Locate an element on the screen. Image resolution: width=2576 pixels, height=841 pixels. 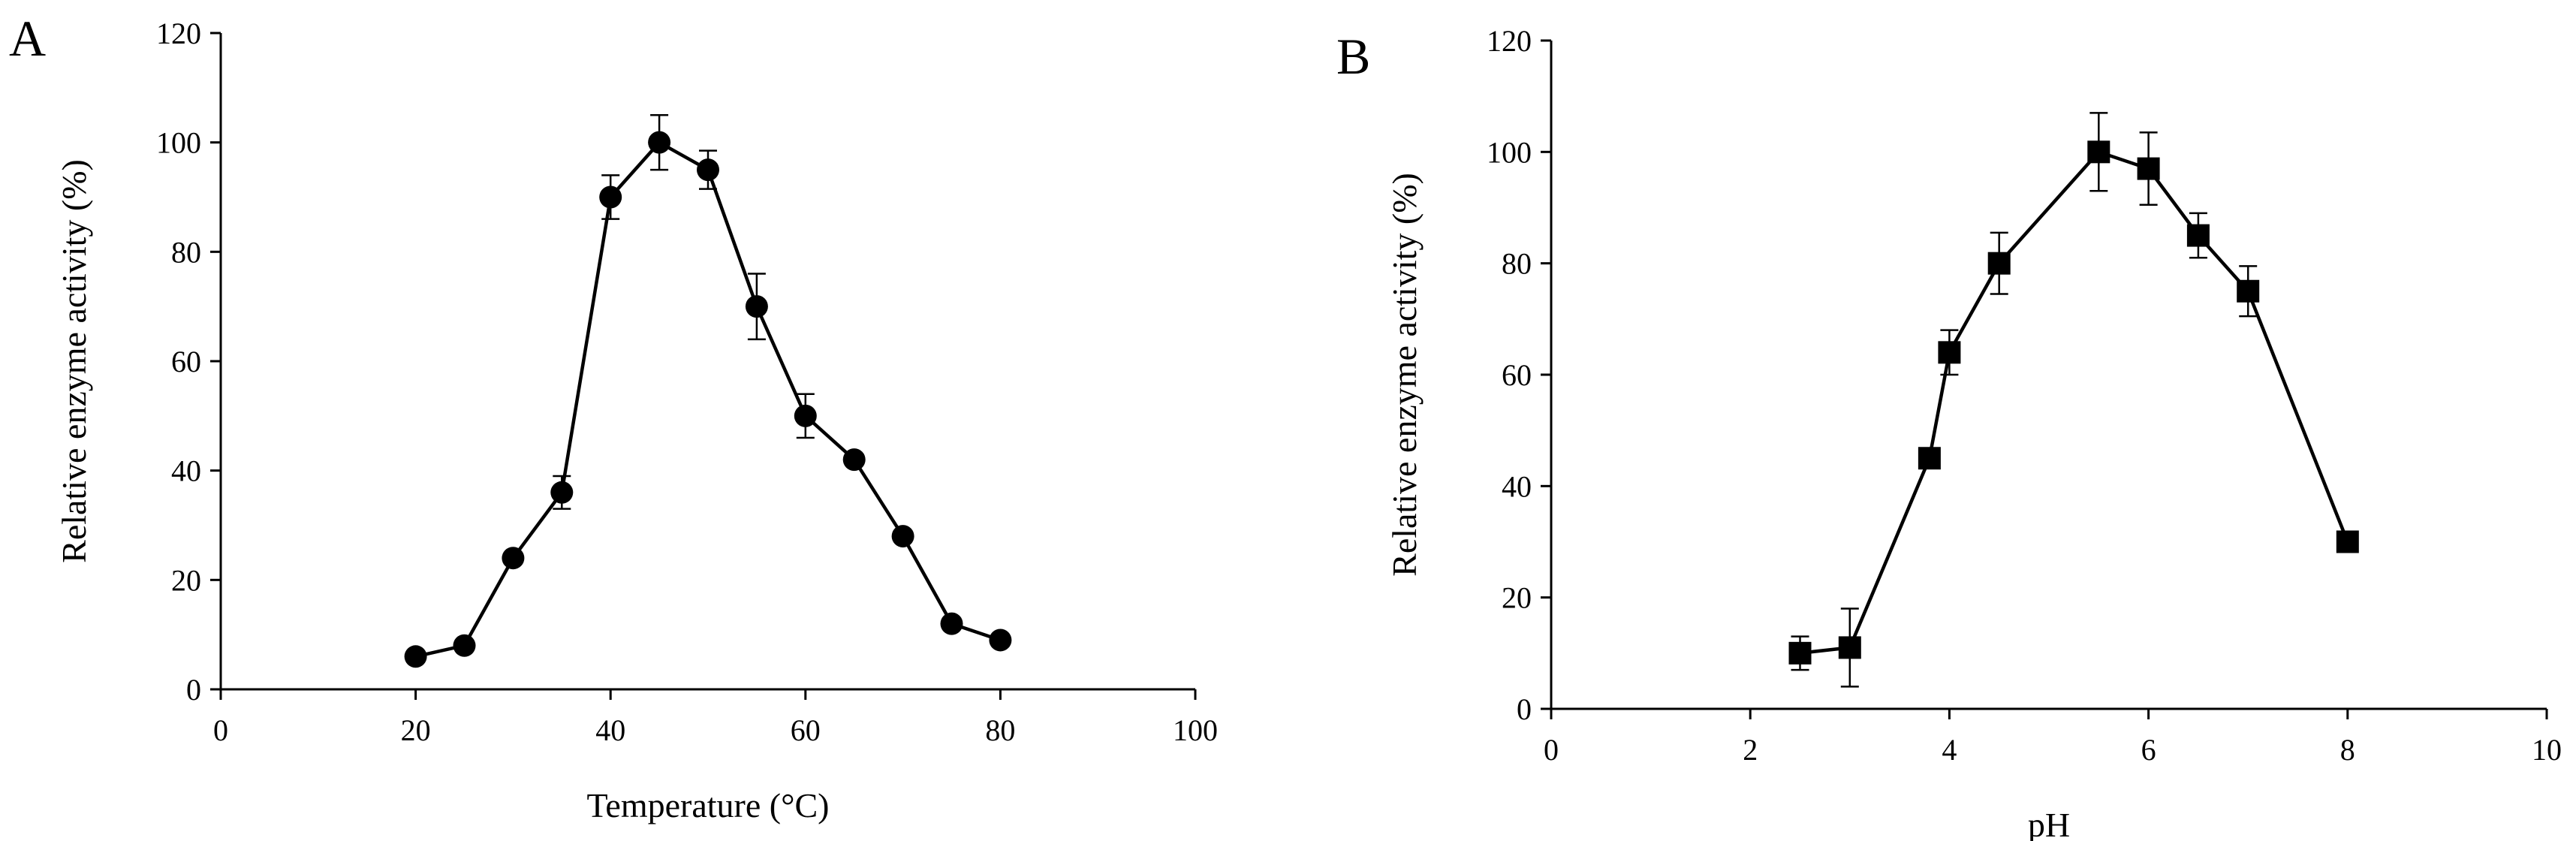
x-tick-label: 100 is located at coordinates (1195, 730).